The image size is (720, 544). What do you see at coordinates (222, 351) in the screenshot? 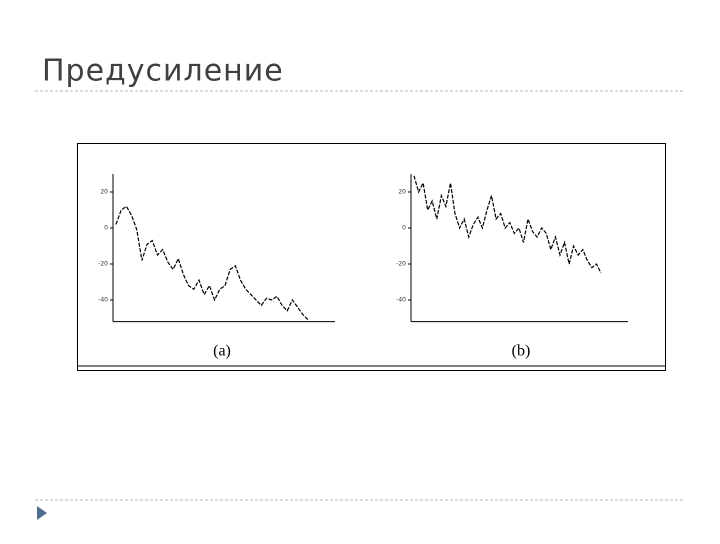
I see `caption: (a)` at bounding box center [222, 351].